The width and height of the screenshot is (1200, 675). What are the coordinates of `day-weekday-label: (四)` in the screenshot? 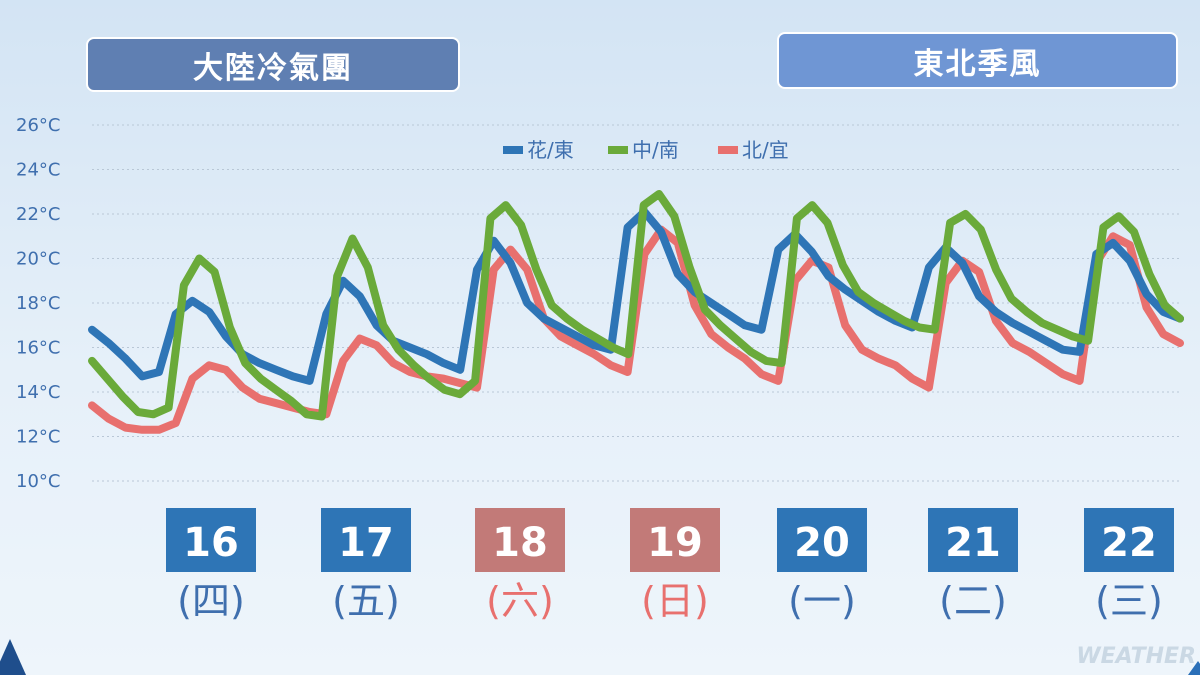 It's located at (211, 601).